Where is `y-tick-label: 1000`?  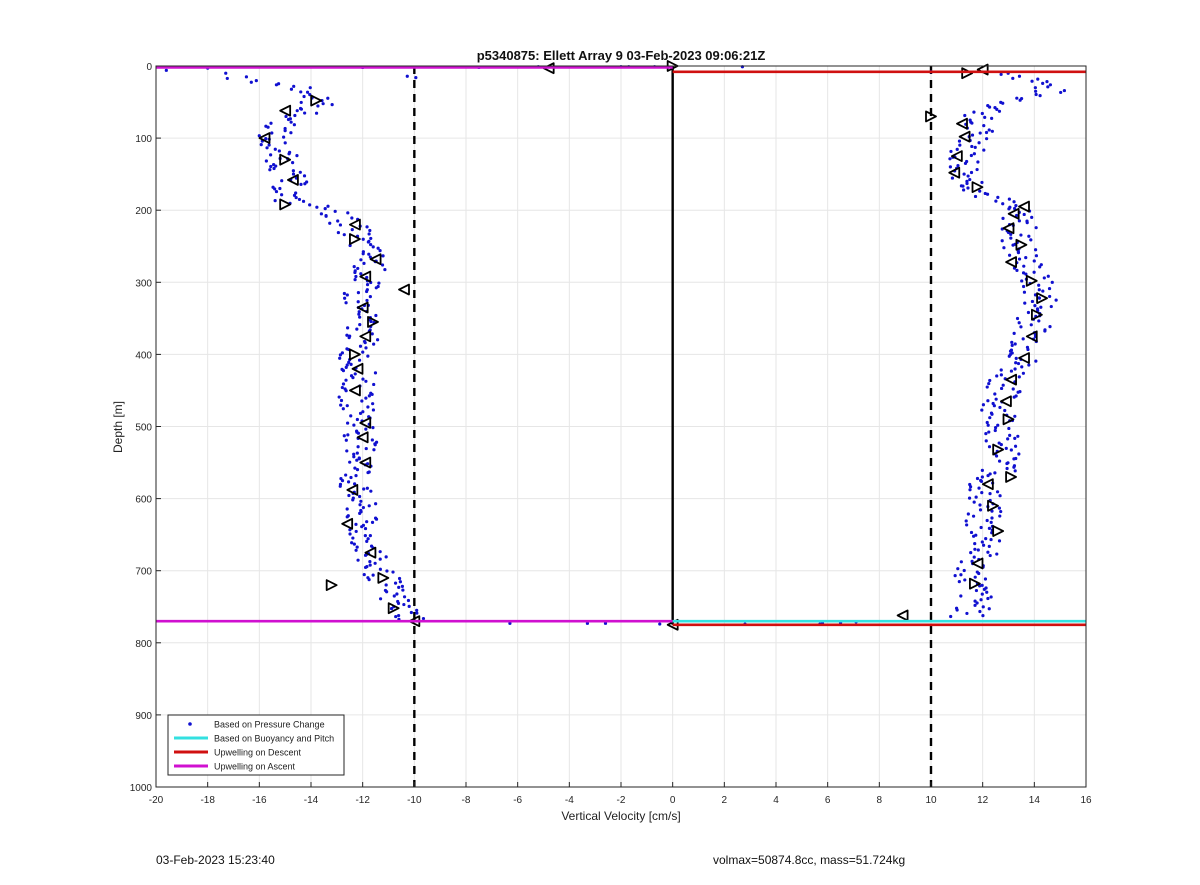
y-tick-label: 1000 is located at coordinates (141, 788).